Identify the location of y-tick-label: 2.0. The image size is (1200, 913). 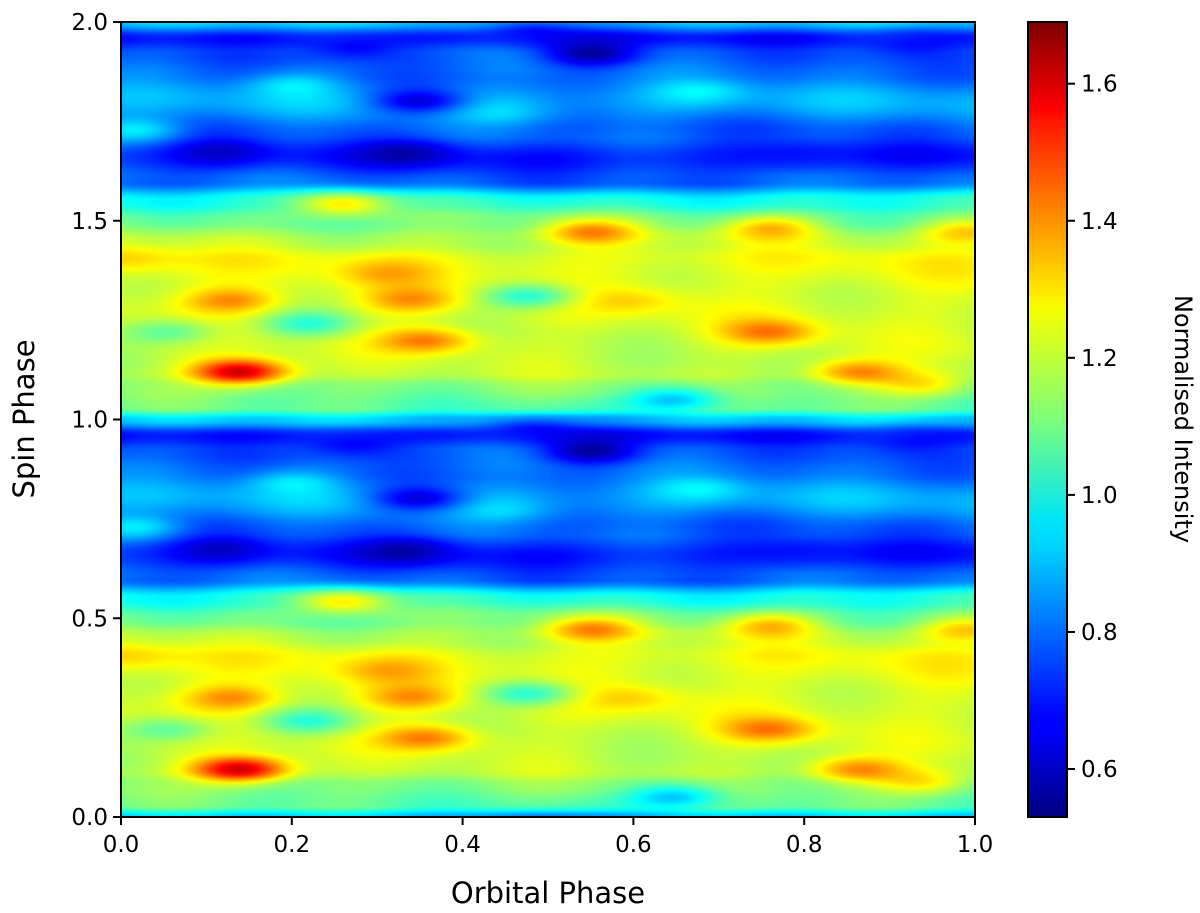
(89, 23).